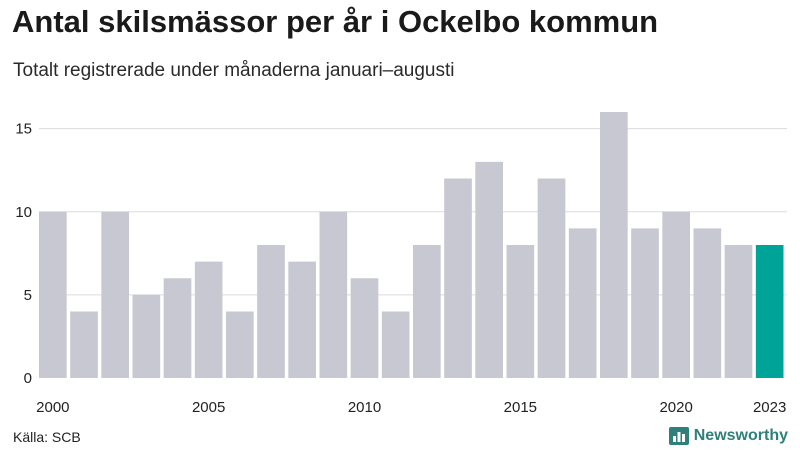 This screenshot has width=800, height=450. Describe the element at coordinates (489, 270) in the screenshot. I see `bar-2014` at that location.